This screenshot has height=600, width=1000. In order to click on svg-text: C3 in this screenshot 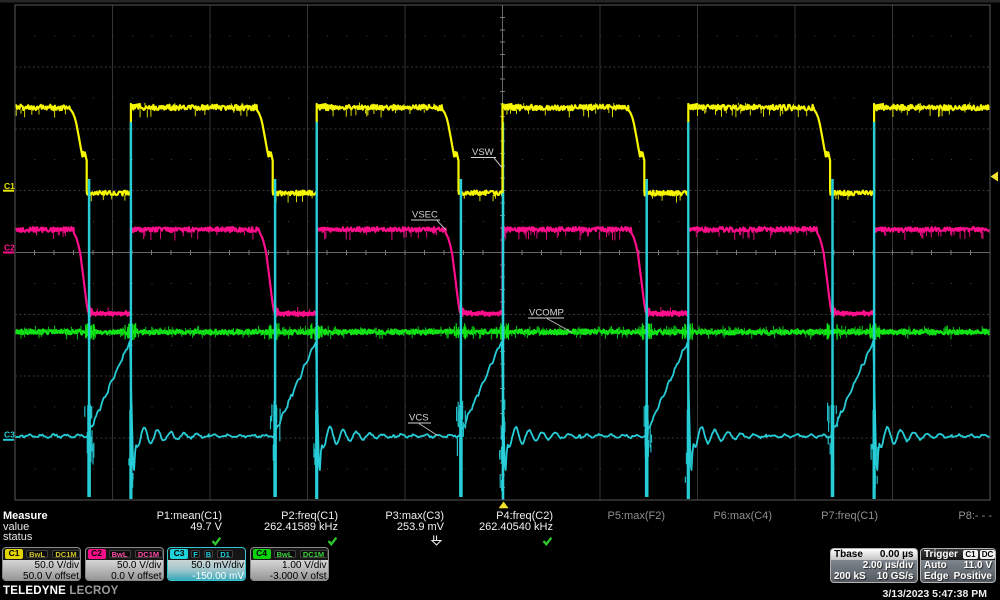, I will do `click(9, 435)`.